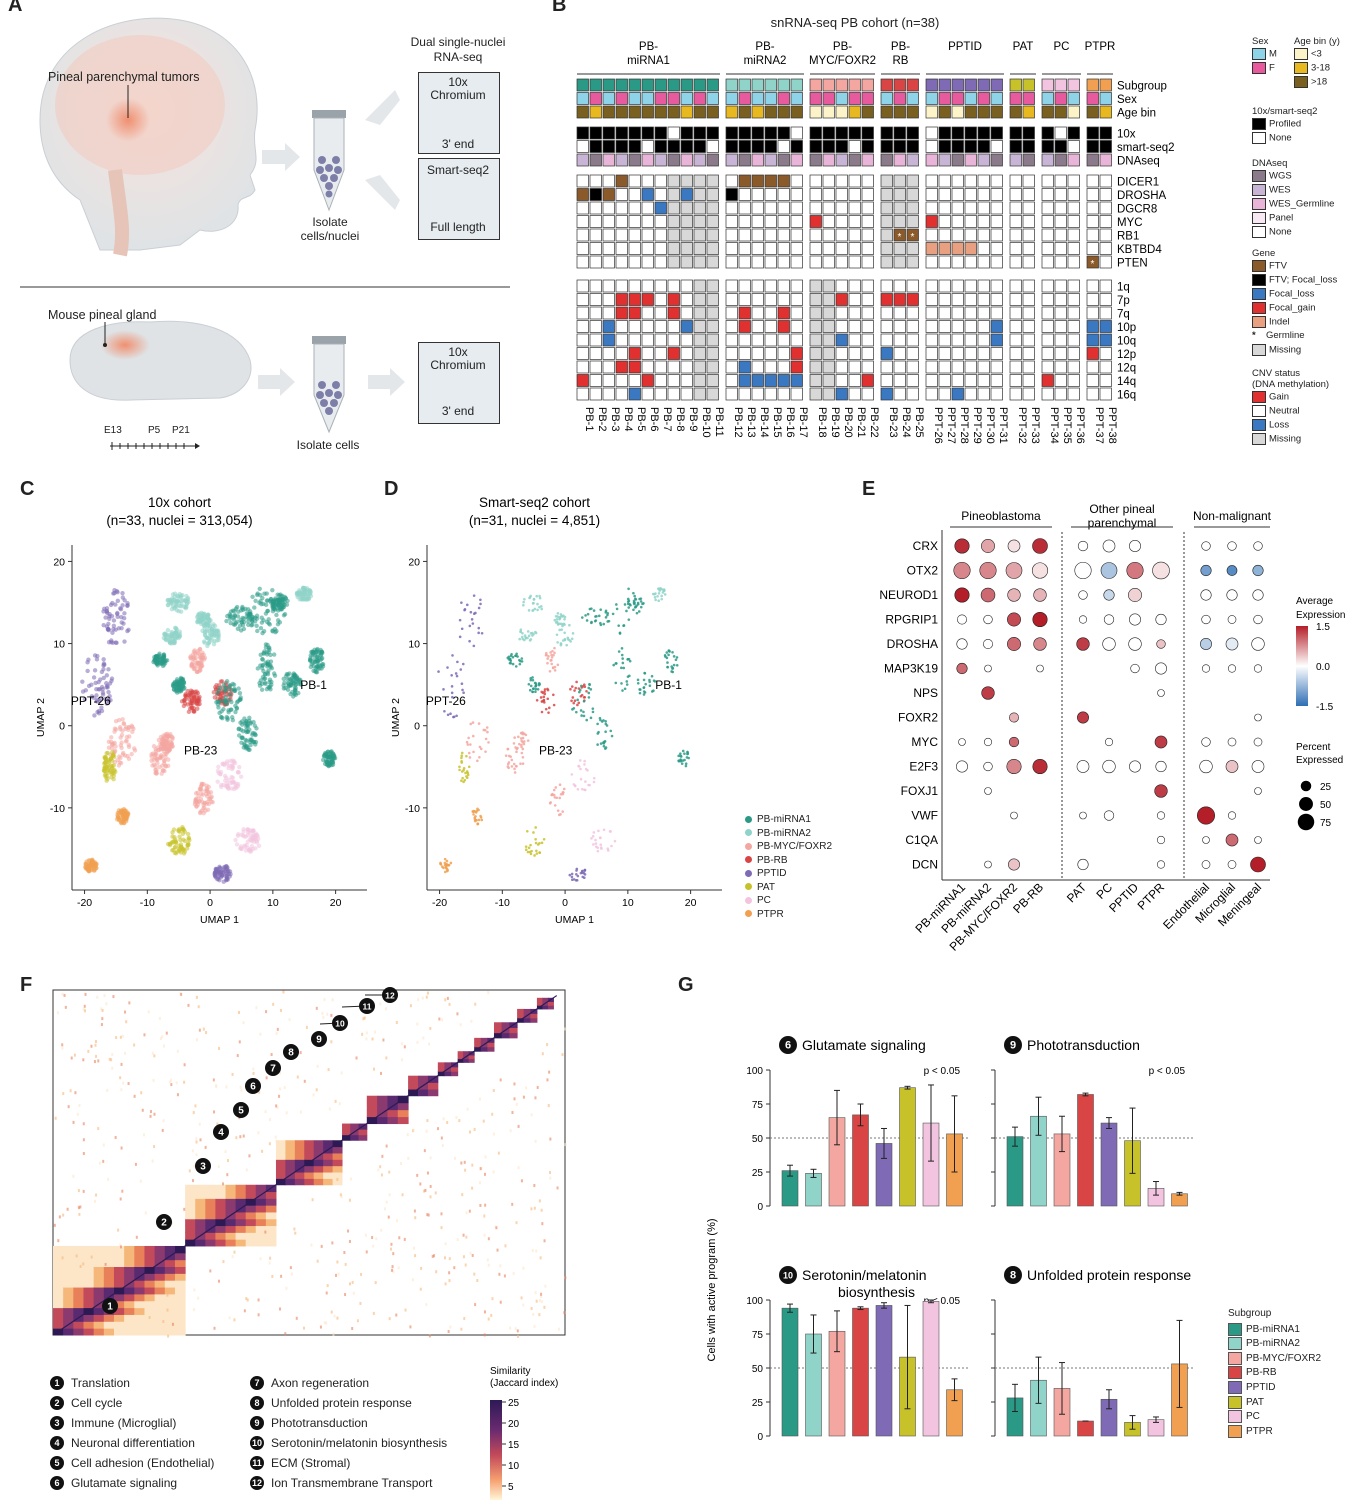  Describe the element at coordinates (1270, 163) in the screenshot. I see `legend-title: DNAseq` at that location.